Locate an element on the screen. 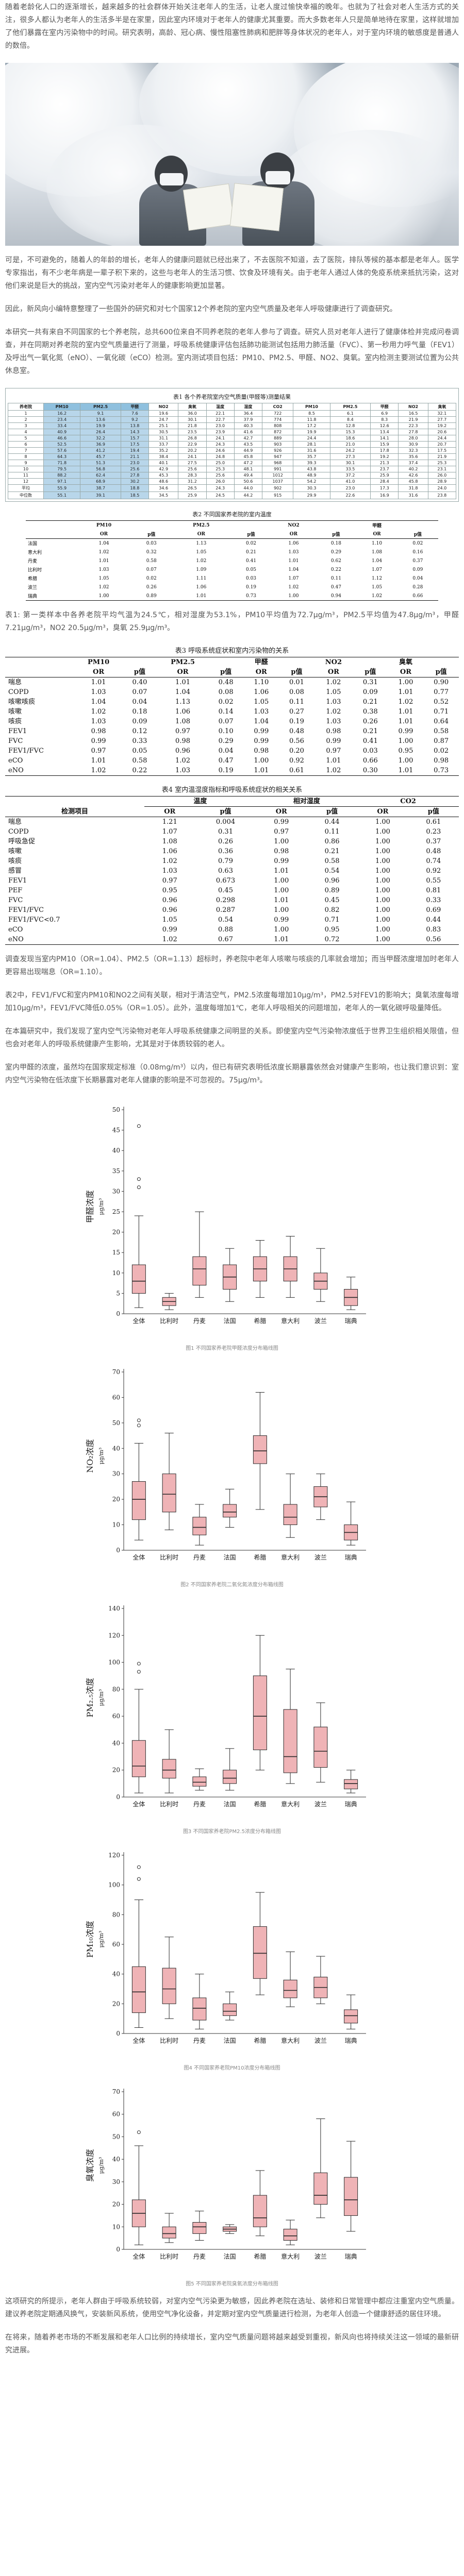  table-1-cell: 19.2 is located at coordinates (384, 456).